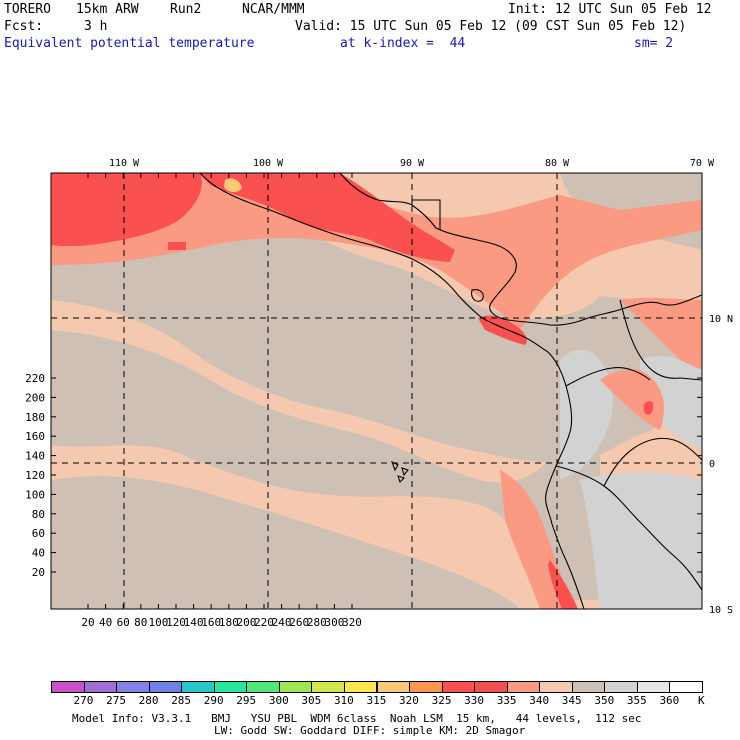 The width and height of the screenshot is (740, 740). What do you see at coordinates (654, 43) in the screenshot?
I see `smoothing-value: sm= 2` at bounding box center [654, 43].